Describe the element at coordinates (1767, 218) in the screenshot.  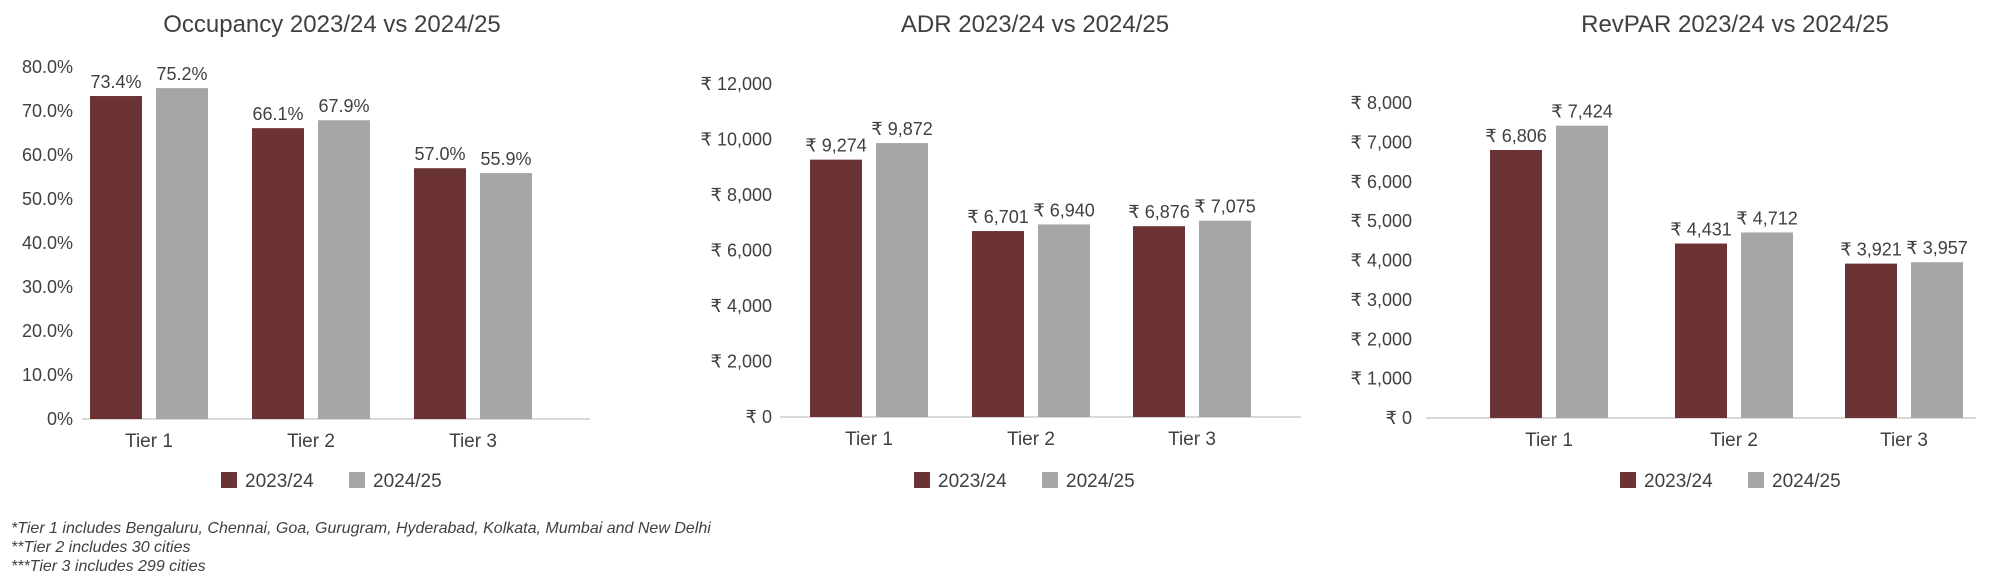
I see `data-label: ₹ 4,712` at that location.